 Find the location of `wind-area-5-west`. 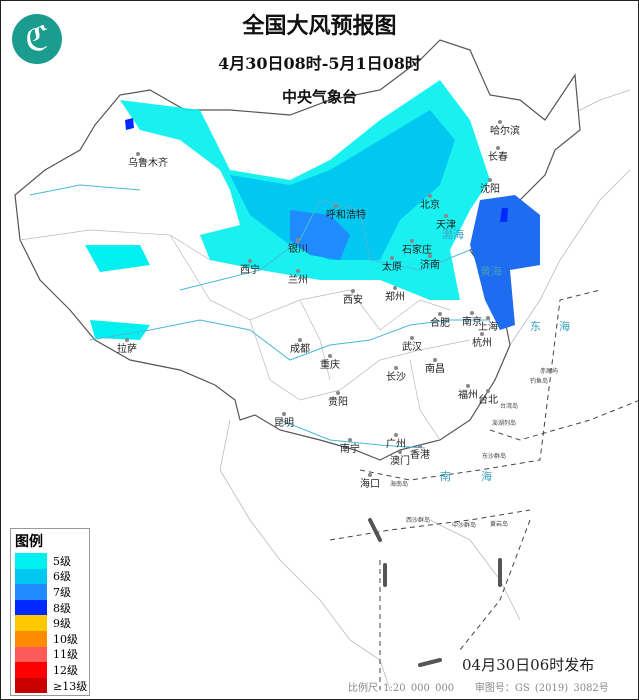

wind-area-5-west is located at coordinates (117, 258).